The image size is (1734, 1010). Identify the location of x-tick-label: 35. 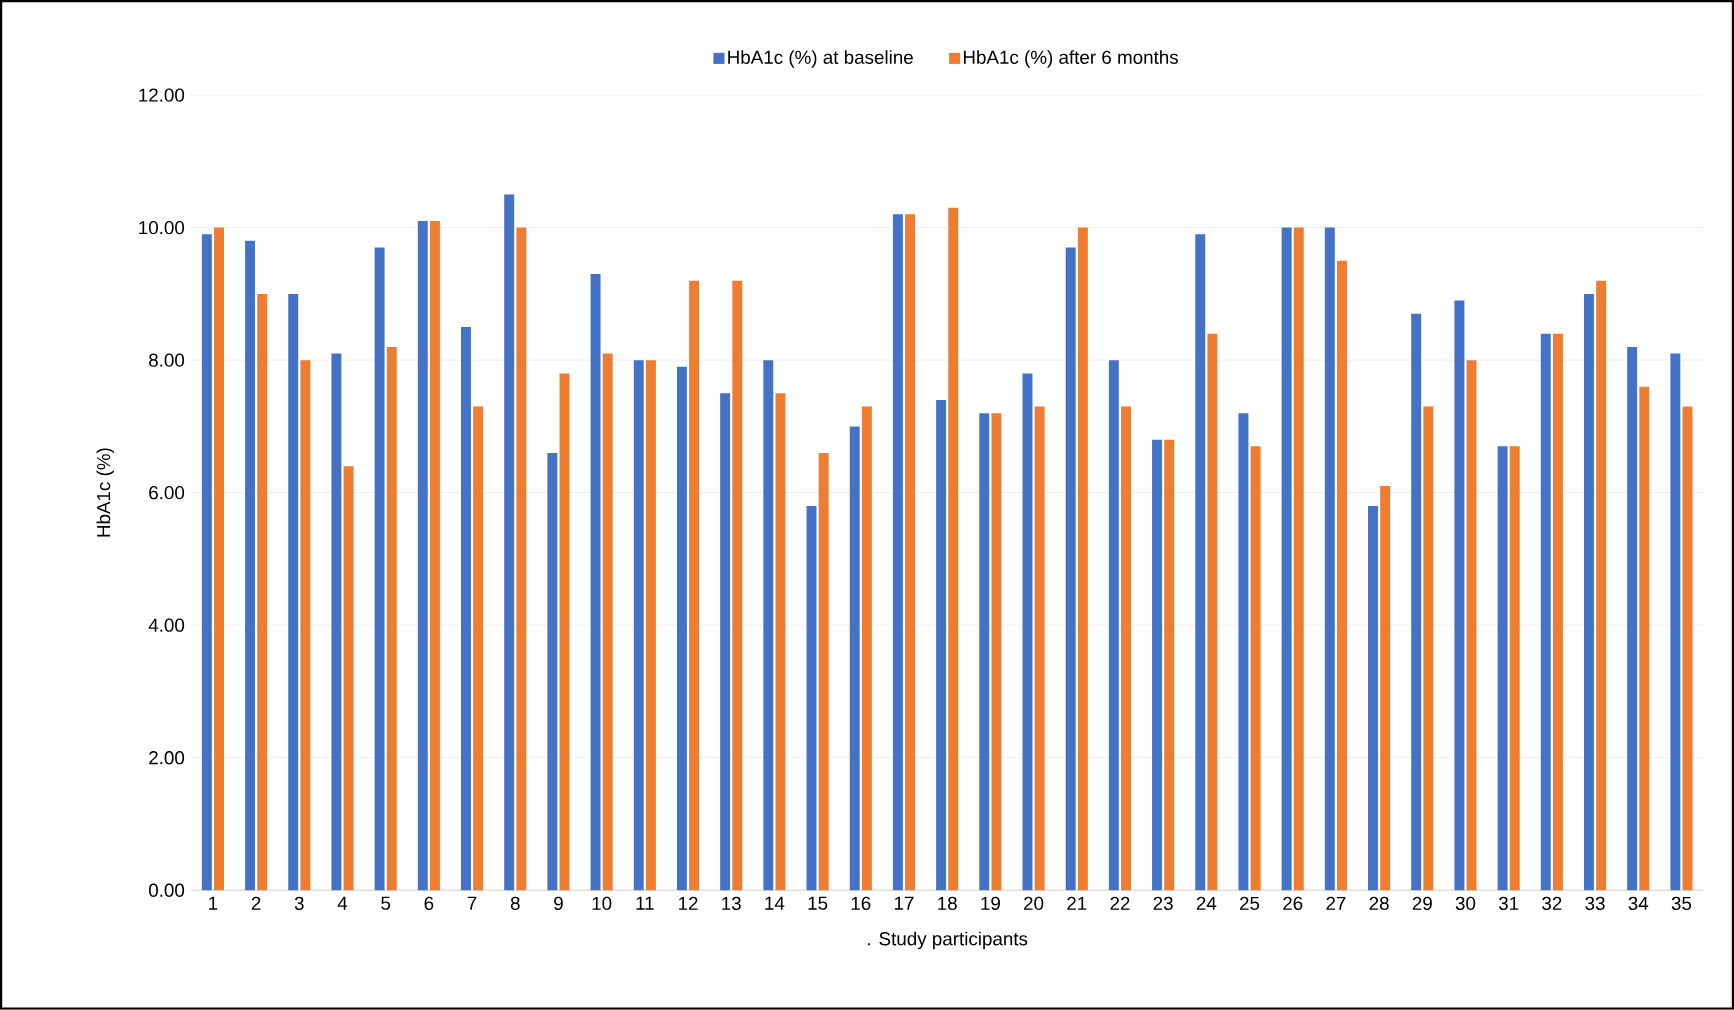
(1681, 903).